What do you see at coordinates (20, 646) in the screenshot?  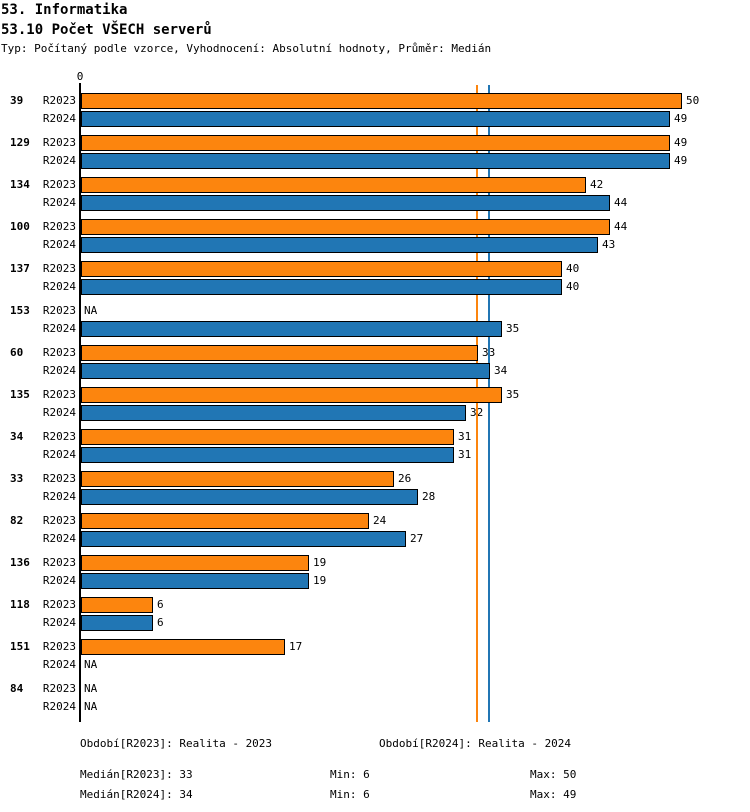 I see `row-id-label: 151` at bounding box center [20, 646].